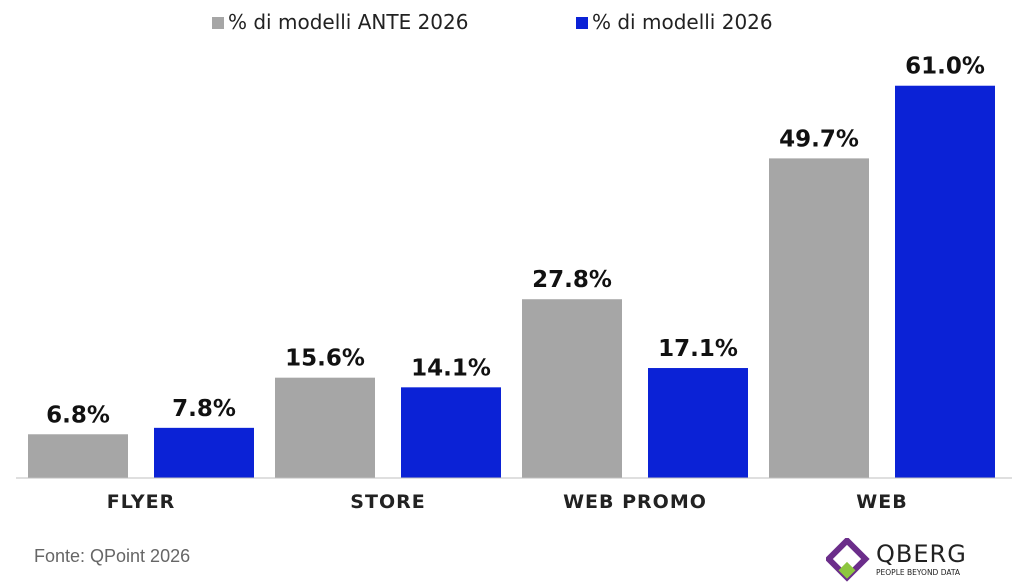 This screenshot has width=1024, height=586. Describe the element at coordinates (204, 409) in the screenshot. I see `value-label: 7.8%` at that location.